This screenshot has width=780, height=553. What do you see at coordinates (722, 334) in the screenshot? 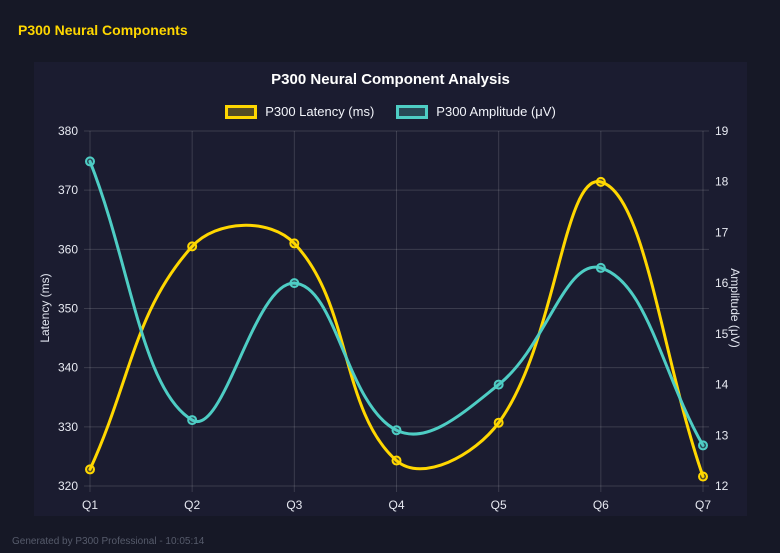
I see `y-tick-label-right: 15` at bounding box center [722, 334].